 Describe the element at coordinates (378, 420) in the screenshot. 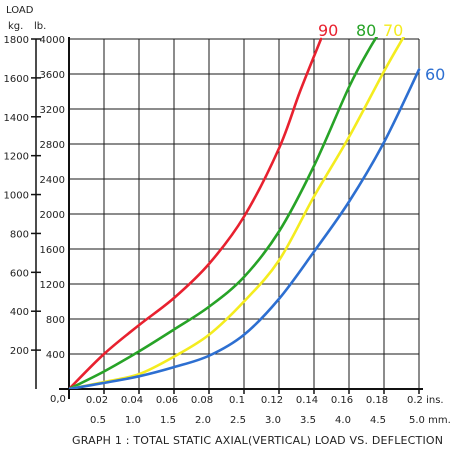

I see `x-tick-label-mm: 4.5` at that location.